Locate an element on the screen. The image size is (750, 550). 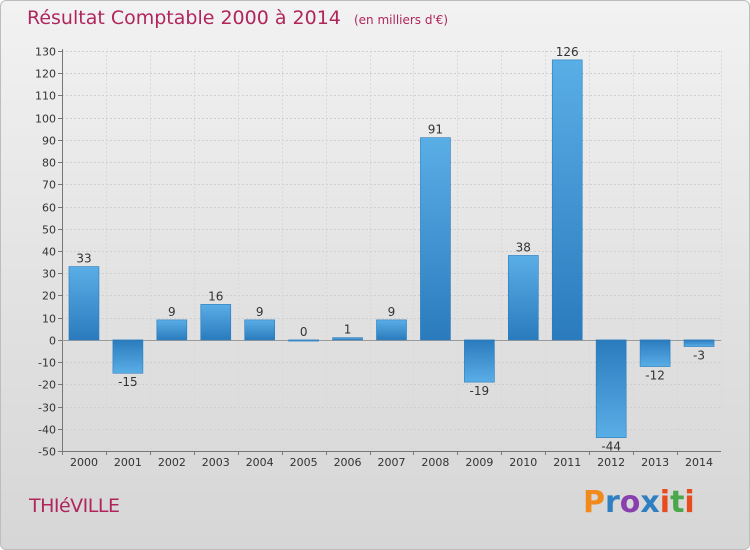
logo-letter: r is located at coordinates (612, 502).